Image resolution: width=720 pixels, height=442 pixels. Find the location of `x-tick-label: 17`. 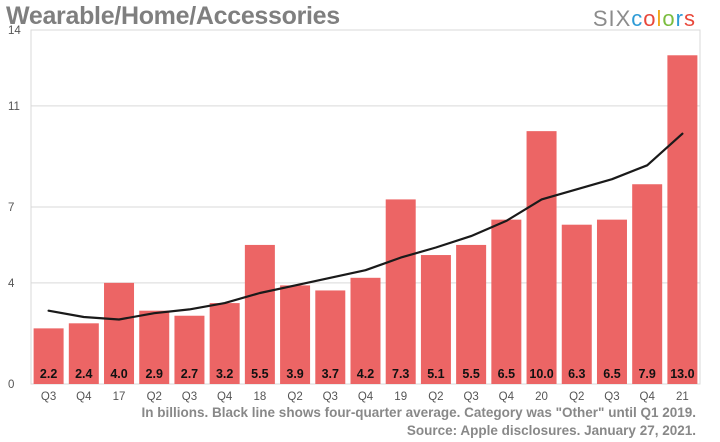

x-tick-label: 17 is located at coordinates (119, 397).